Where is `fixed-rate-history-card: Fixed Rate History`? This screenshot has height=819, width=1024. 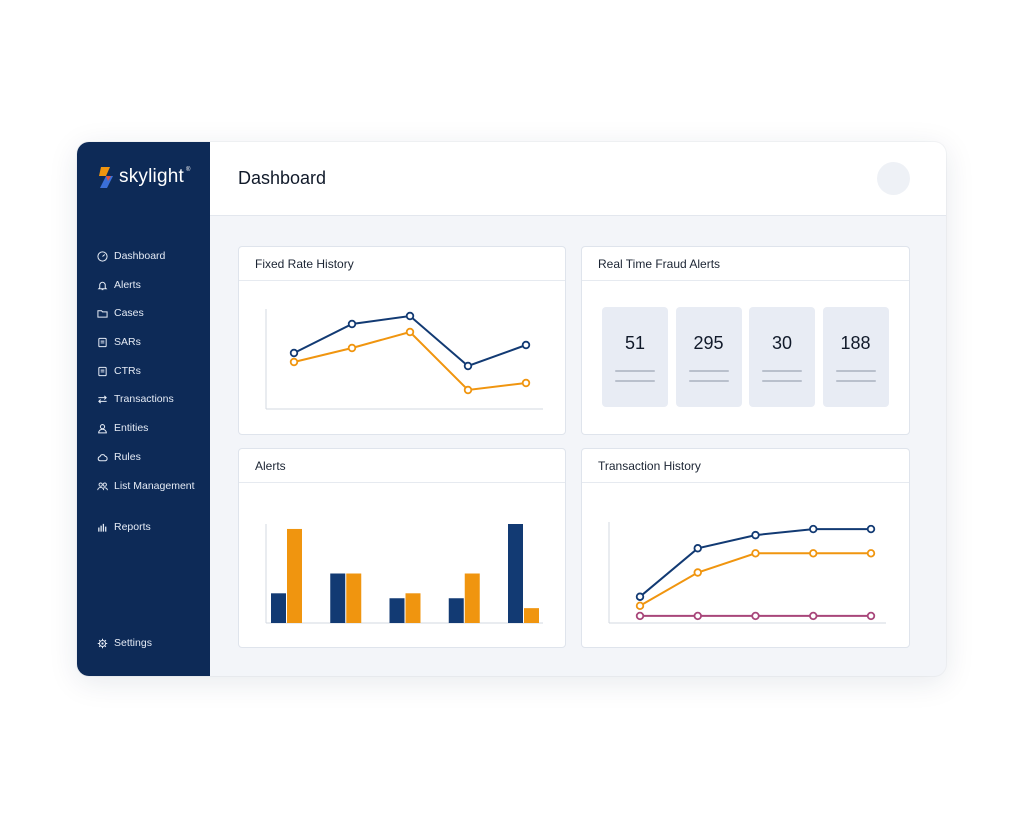
fixed-rate-history-card: Fixed Rate History is located at coordinates (402, 340).